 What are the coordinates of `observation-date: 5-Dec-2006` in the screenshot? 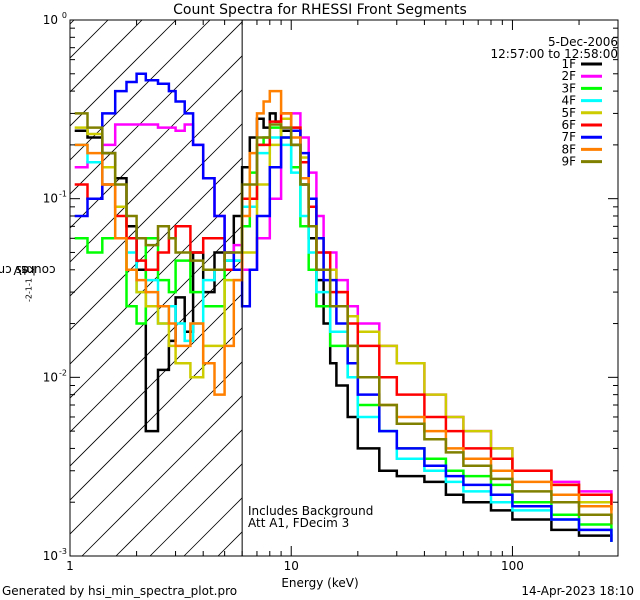 It's located at (582, 42).